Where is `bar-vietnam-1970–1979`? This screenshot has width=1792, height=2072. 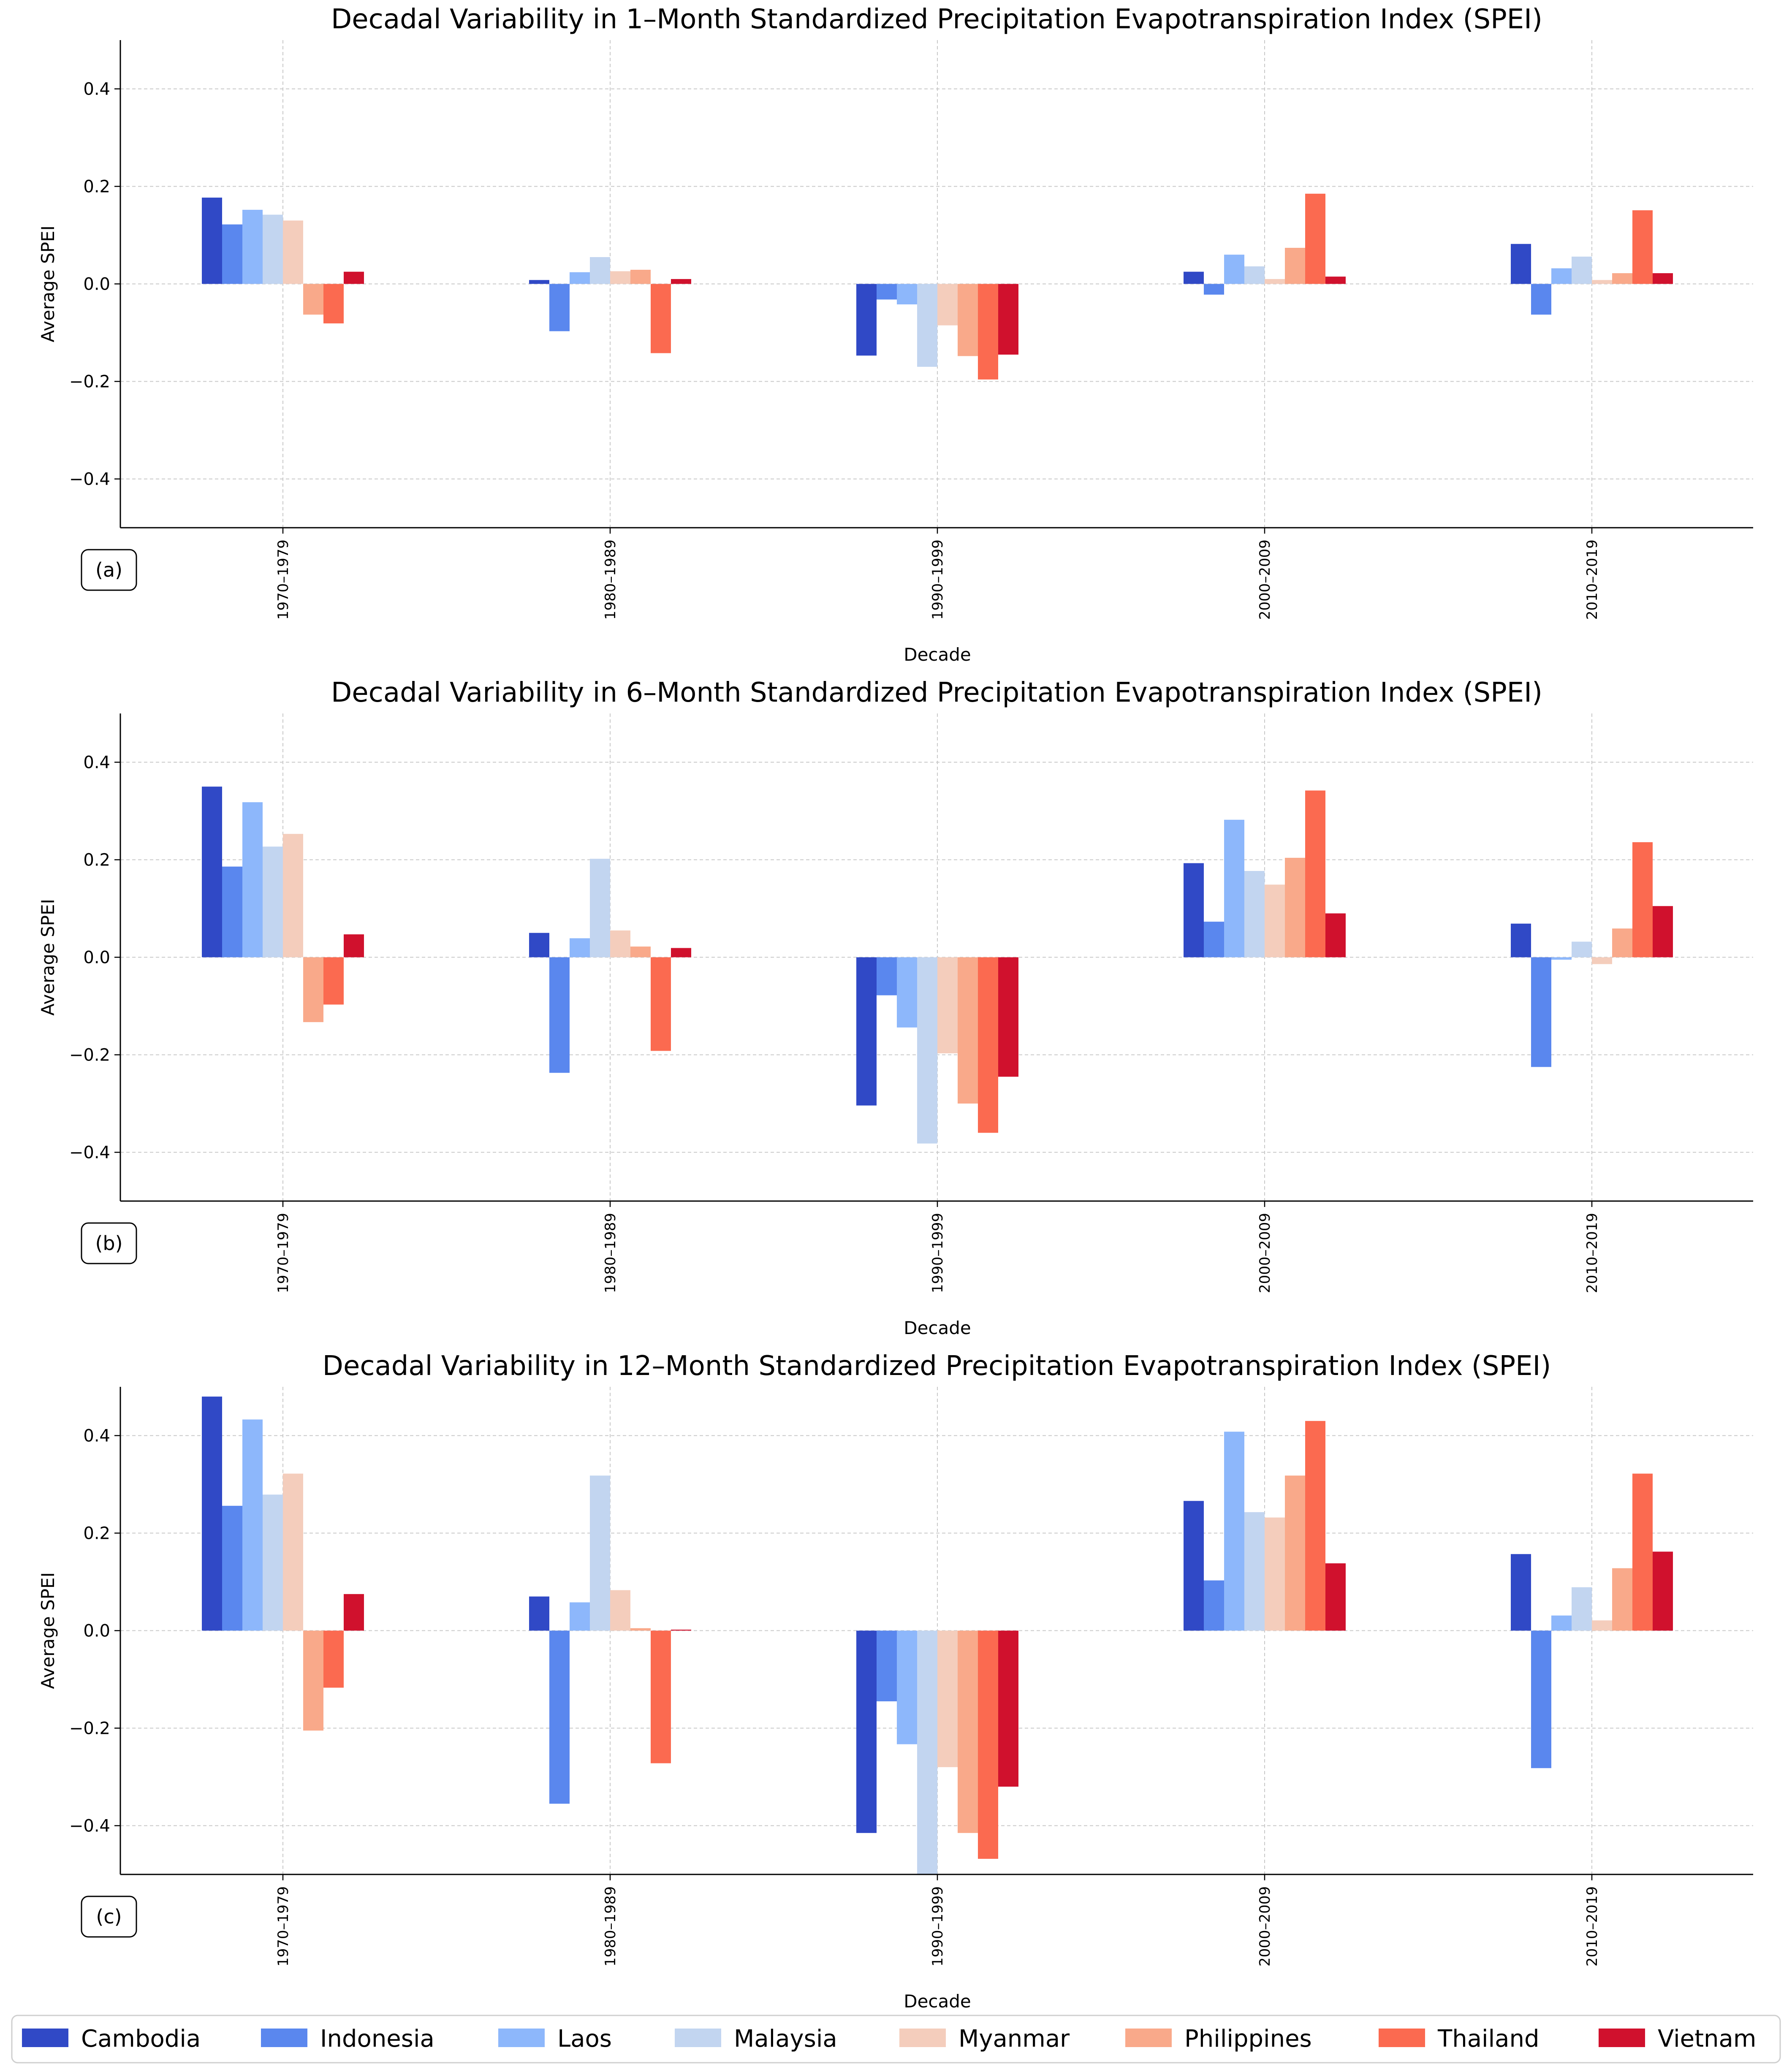
bar-vietnam-1970–1979 is located at coordinates (354, 277).